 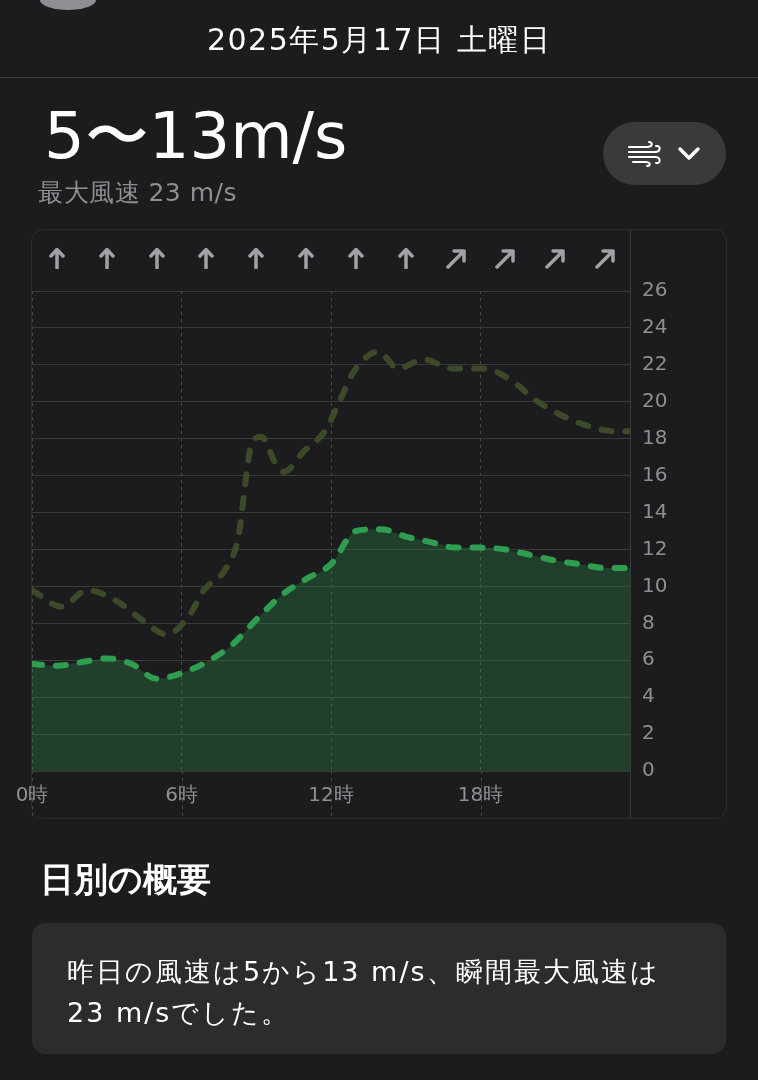 I want to click on x-tick-label: 6時, so click(x=181, y=794).